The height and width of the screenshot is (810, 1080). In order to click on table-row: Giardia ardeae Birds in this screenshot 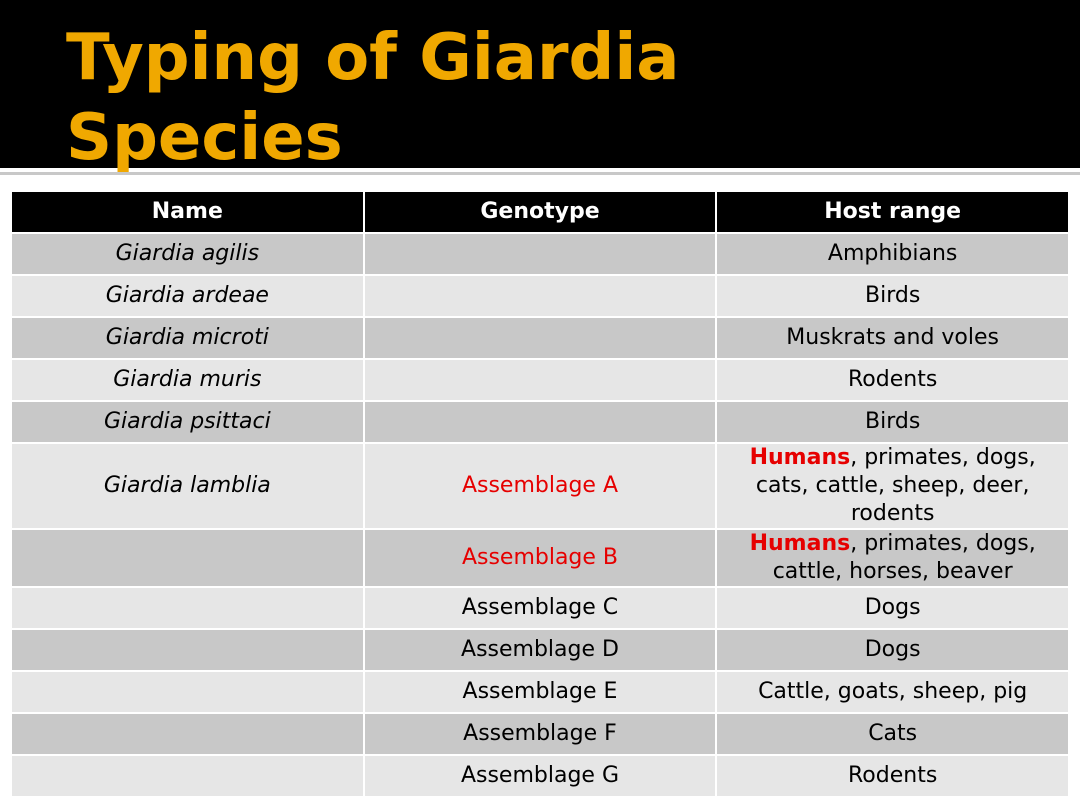, I will do `click(540, 296)`.